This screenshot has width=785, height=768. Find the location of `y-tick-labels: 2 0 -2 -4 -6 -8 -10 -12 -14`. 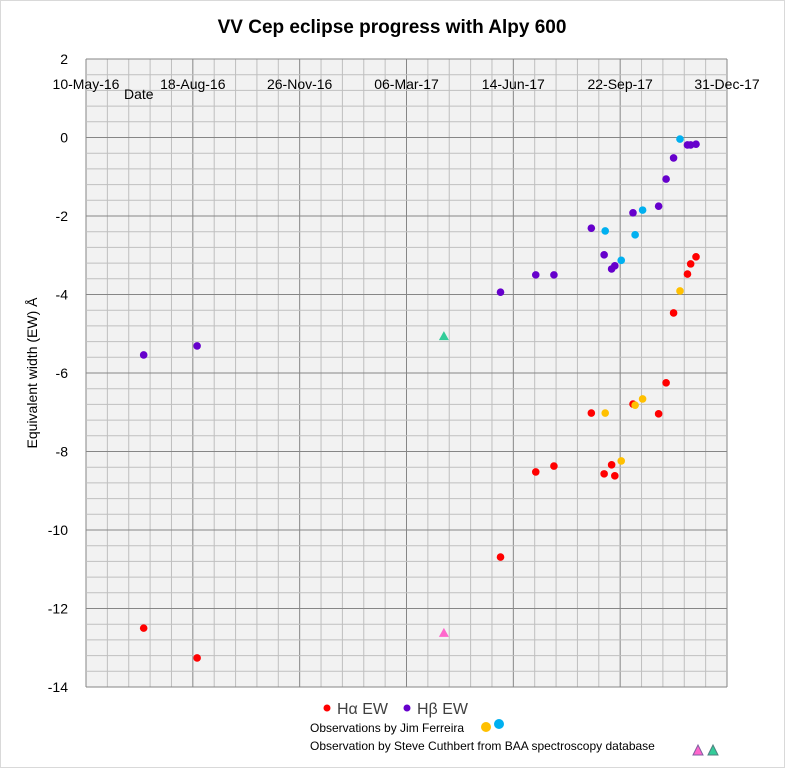

y-tick-labels: 2 0 -2 -4 -6 -8 -10 -12 -14 is located at coordinates (58, 373).